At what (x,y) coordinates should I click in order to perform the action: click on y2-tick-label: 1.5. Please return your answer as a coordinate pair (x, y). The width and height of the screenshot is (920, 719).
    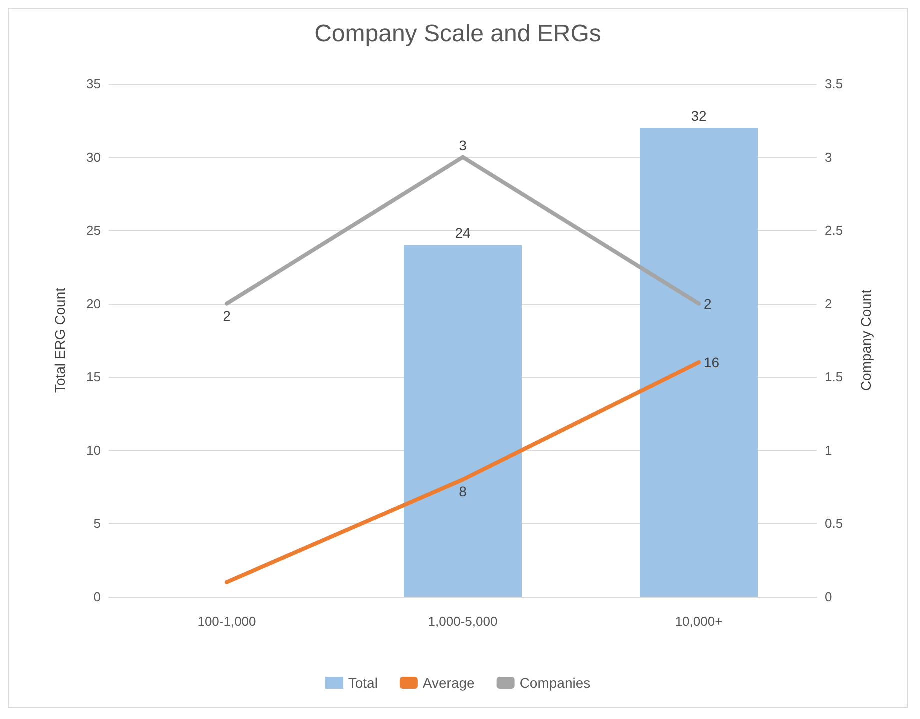
    Looking at the image, I should click on (834, 377).